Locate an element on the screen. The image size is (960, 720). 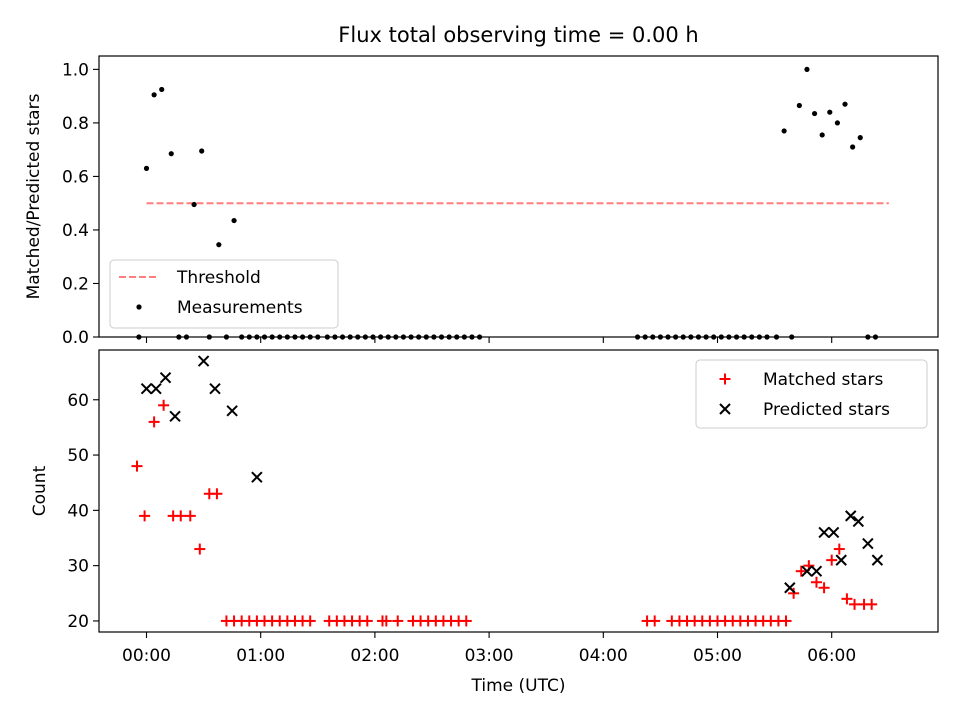
x-tick-label: 03:00 is located at coordinates (489, 656).